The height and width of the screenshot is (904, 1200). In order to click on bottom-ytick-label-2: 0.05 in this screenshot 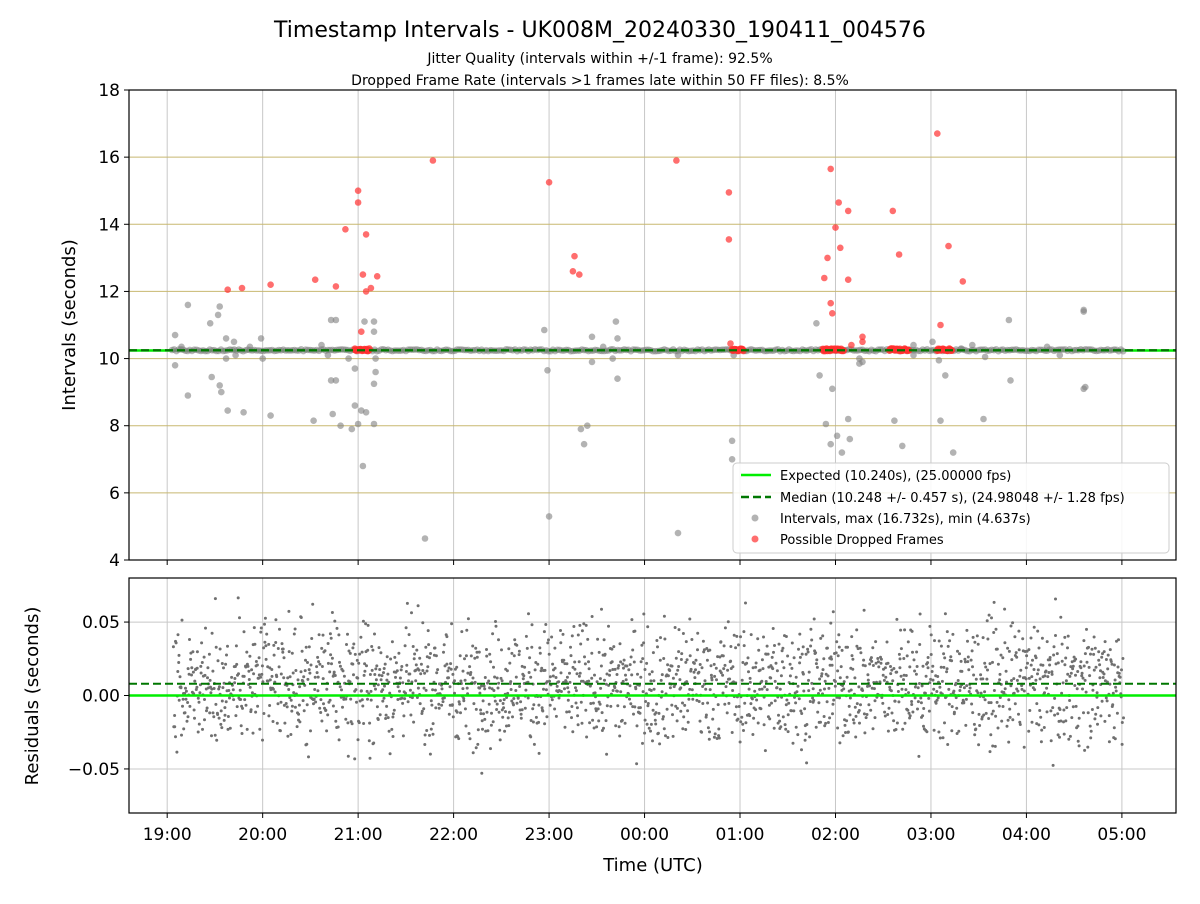, I will do `click(101, 623)`.